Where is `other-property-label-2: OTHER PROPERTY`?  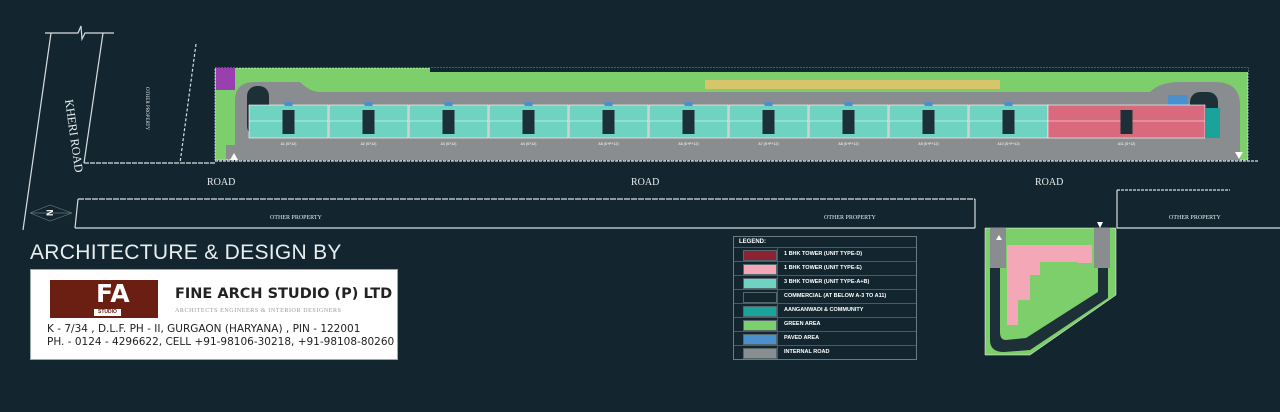 other-property-label-2: OTHER PROPERTY is located at coordinates (850, 218).